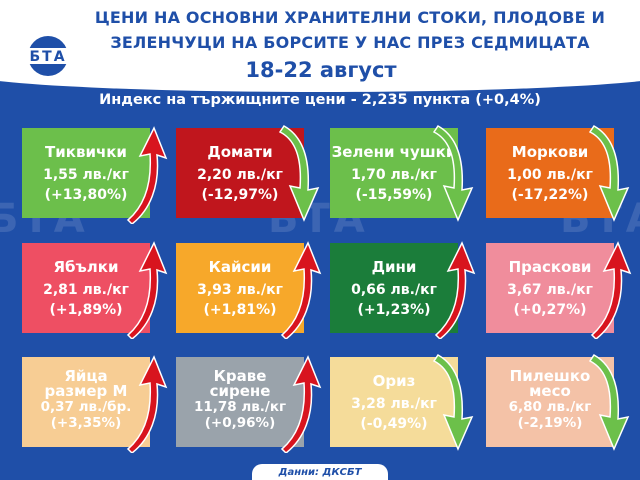 The image size is (640, 480). I want to click on tile-change: (+1,81%), so click(240, 310).